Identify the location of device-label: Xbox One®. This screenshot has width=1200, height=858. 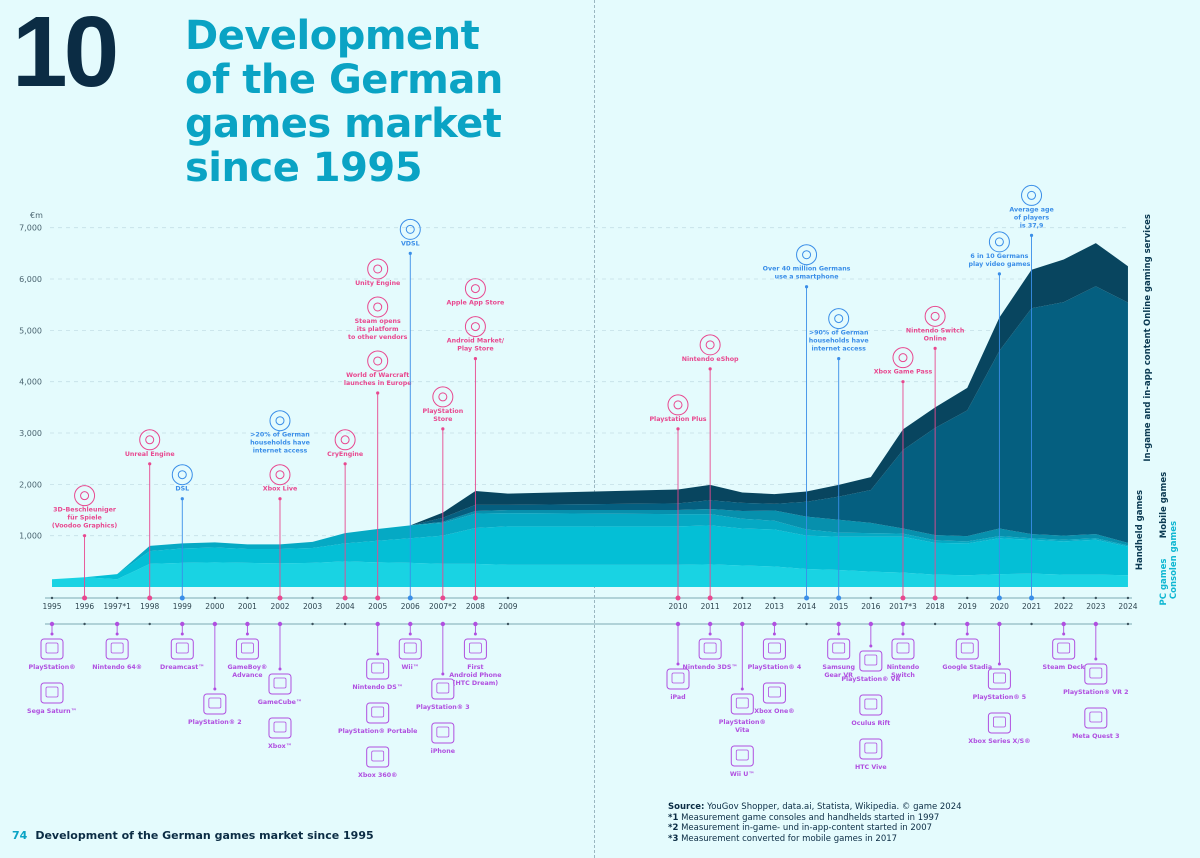
(774, 711).